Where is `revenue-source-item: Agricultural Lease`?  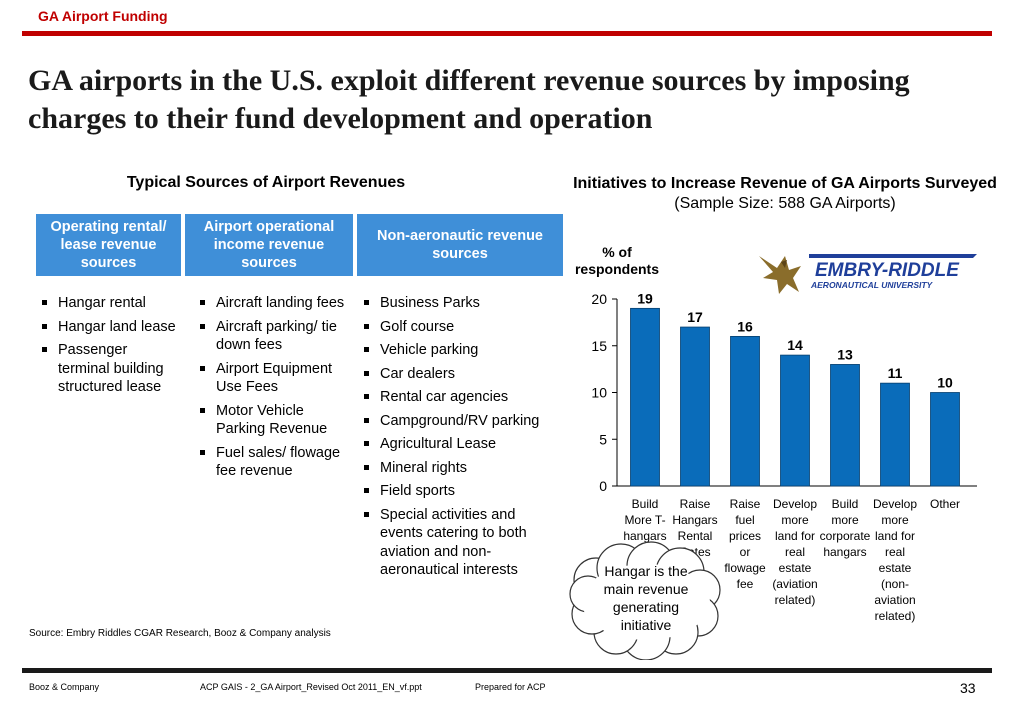
revenue-source-item: Agricultural Lease is located at coordinates (461, 444).